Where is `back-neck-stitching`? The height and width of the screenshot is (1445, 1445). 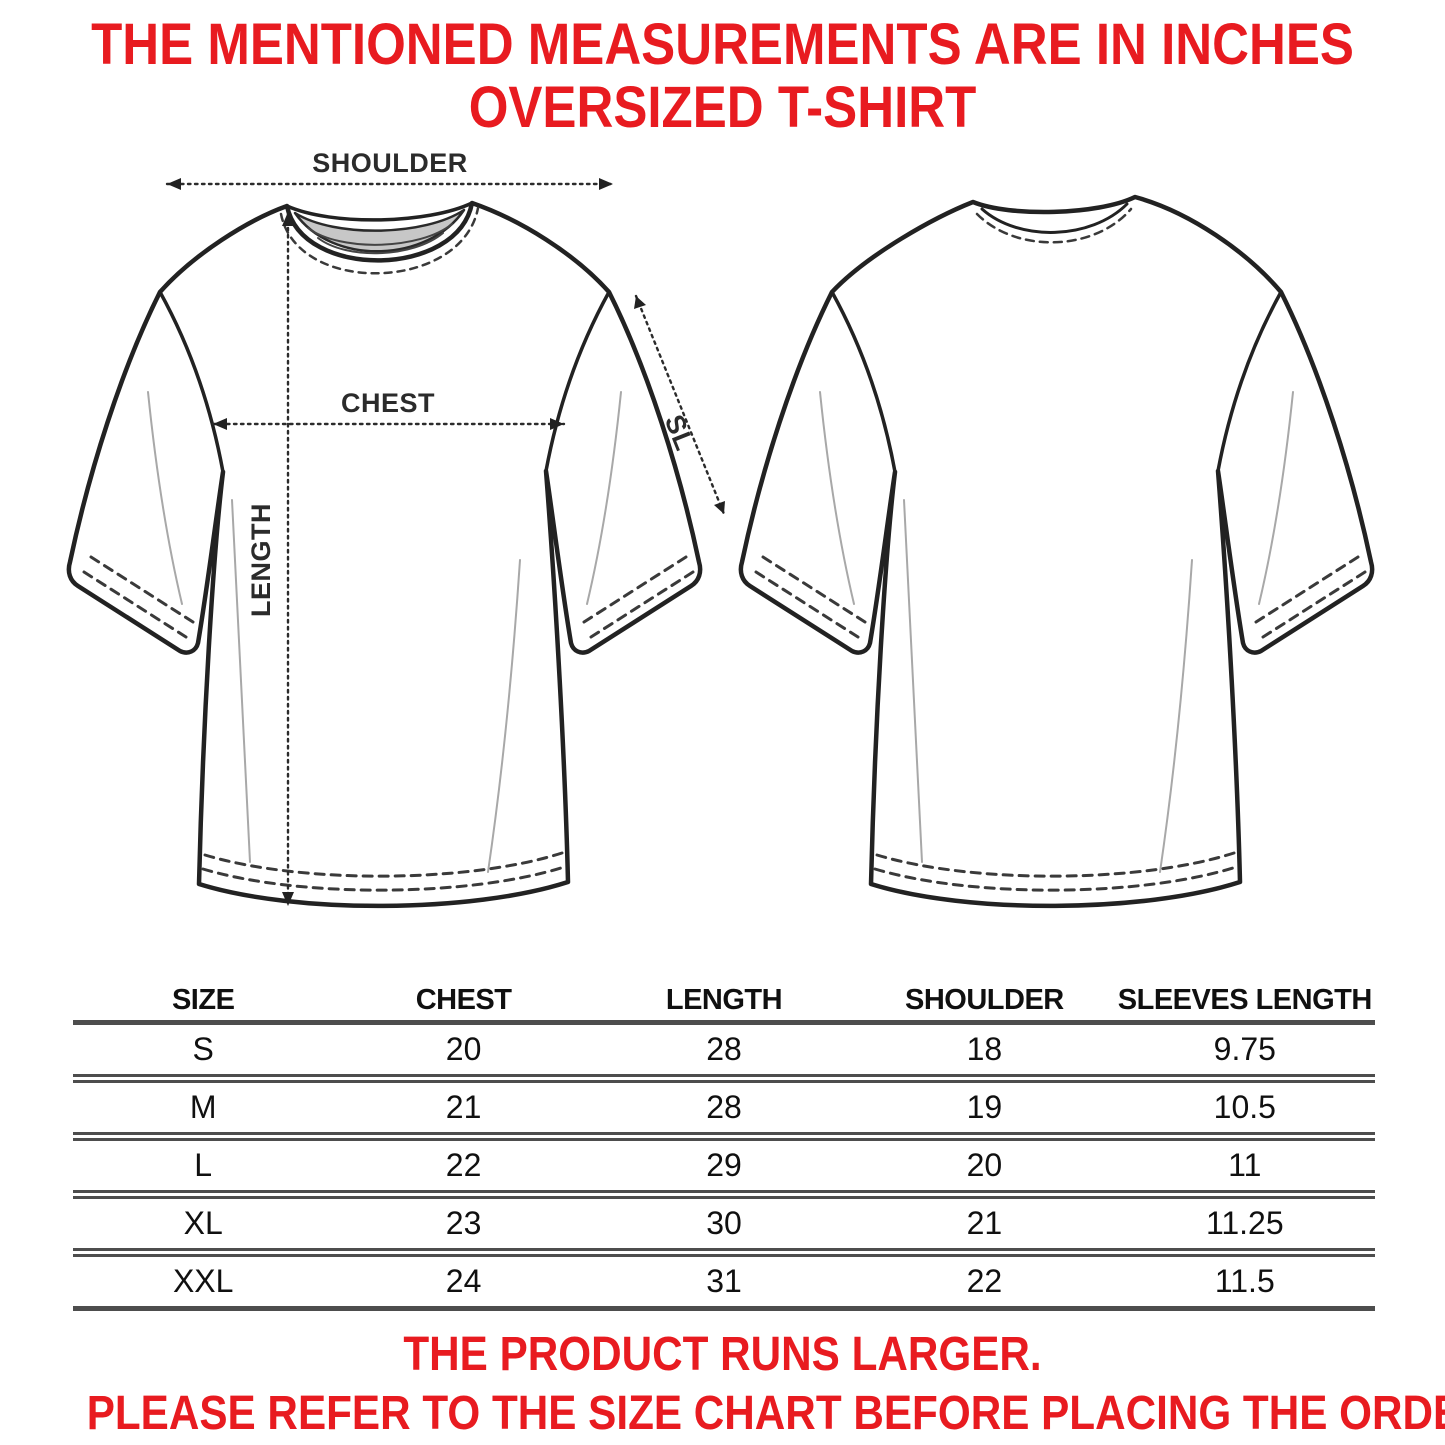 back-neck-stitching is located at coordinates (1054, 225).